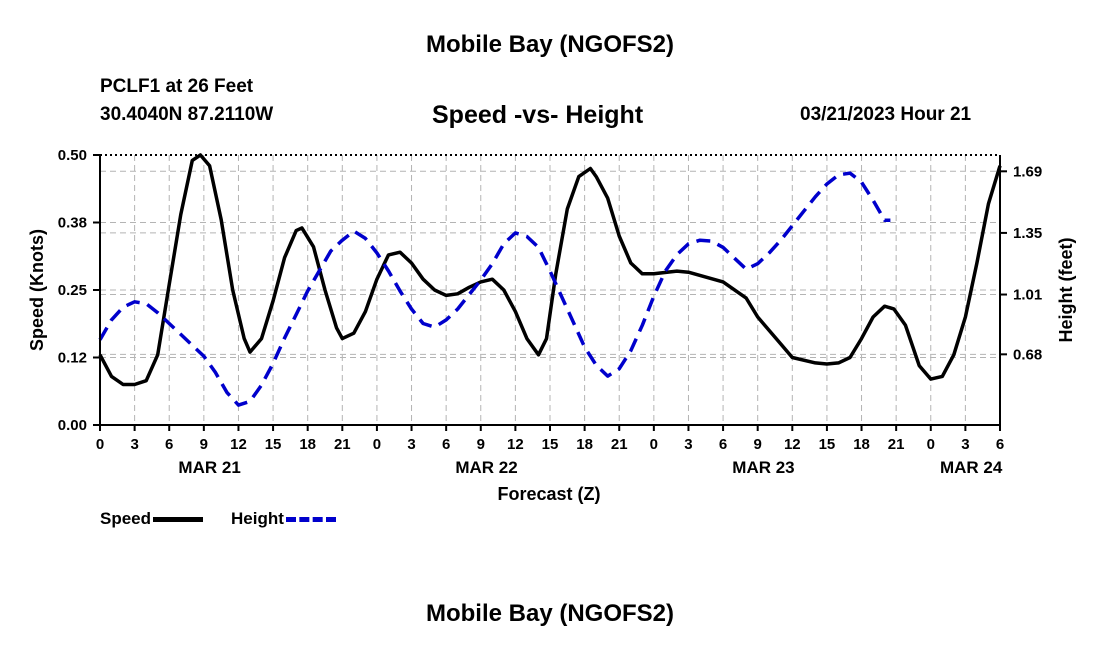  What do you see at coordinates (1027, 354) in the screenshot?
I see `y-right-tick-label: 0.68` at bounding box center [1027, 354].